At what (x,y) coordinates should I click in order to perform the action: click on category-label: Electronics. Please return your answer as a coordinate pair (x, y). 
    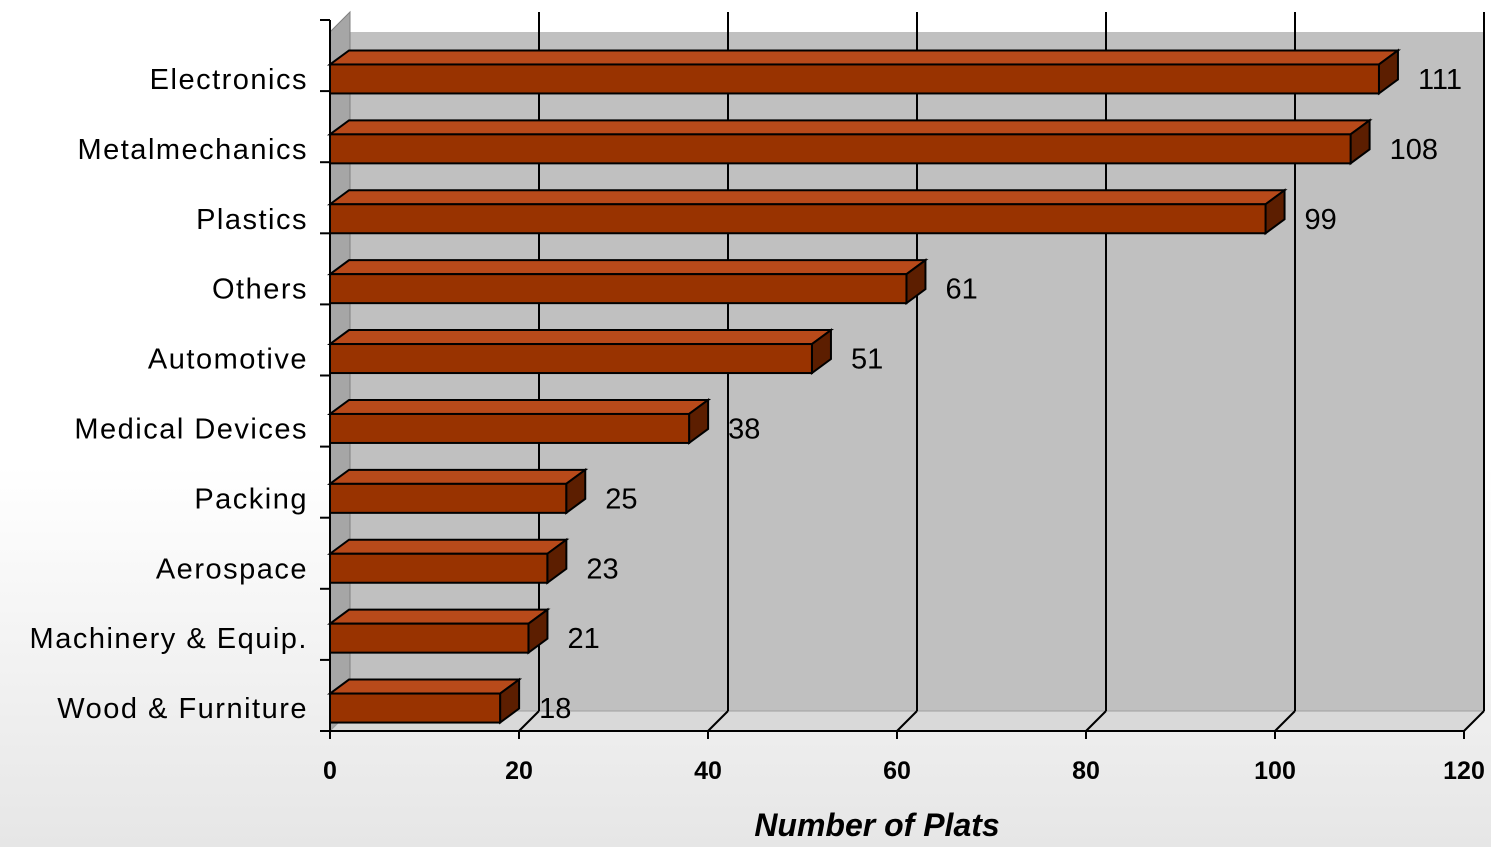
    Looking at the image, I should click on (229, 80).